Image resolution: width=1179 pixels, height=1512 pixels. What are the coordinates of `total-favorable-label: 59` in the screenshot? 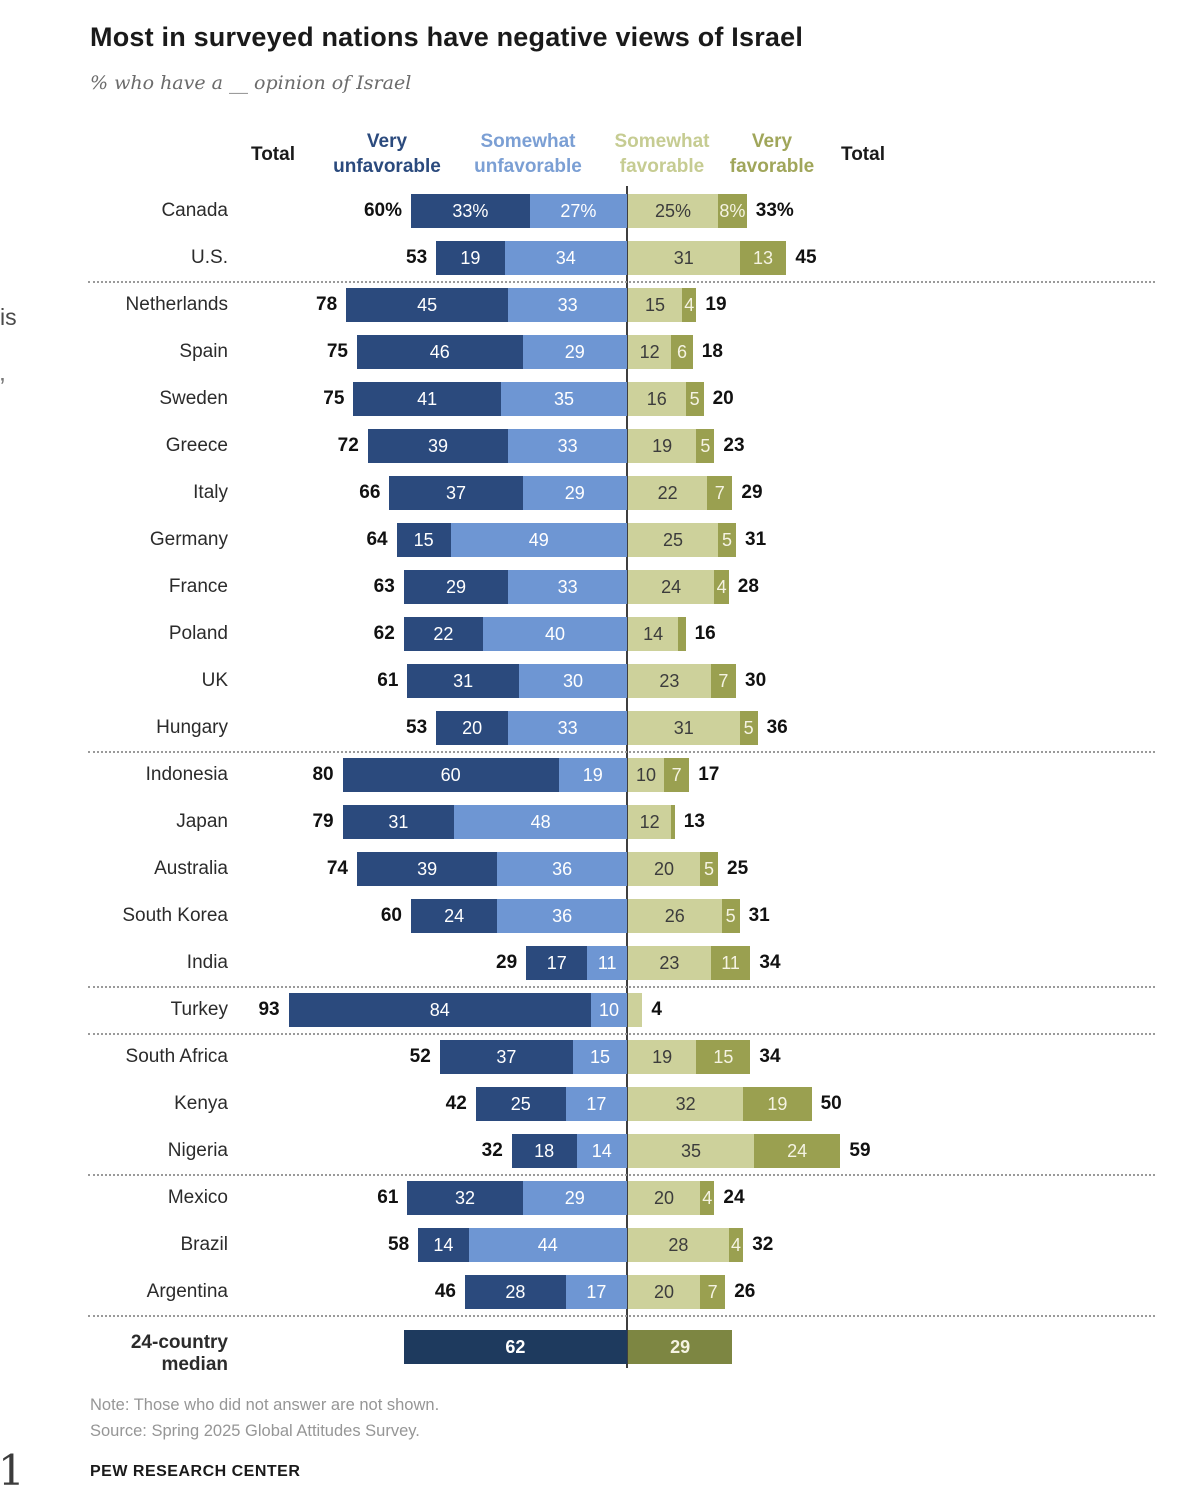 It's located at (860, 1150).